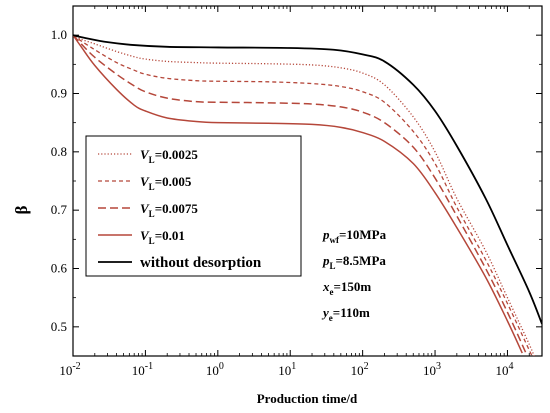 Image resolution: width=550 pixels, height=413 pixels. Describe the element at coordinates (354, 262) in the screenshot. I see `annotation-1: pL=8.5MPa` at that location.